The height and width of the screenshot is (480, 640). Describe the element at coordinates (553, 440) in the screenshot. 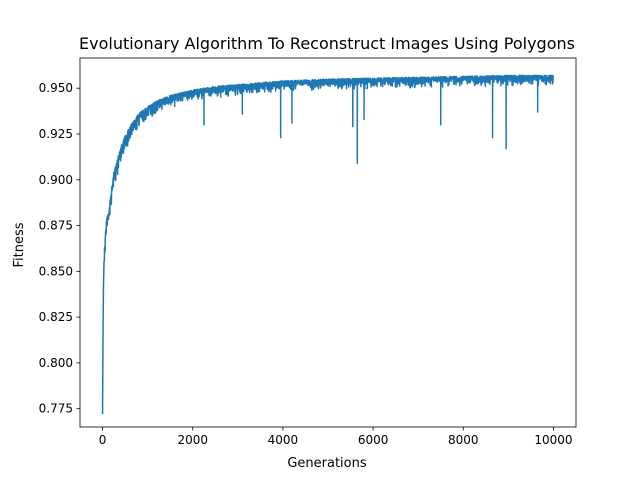

I see `x-tick-label: 10000` at that location.